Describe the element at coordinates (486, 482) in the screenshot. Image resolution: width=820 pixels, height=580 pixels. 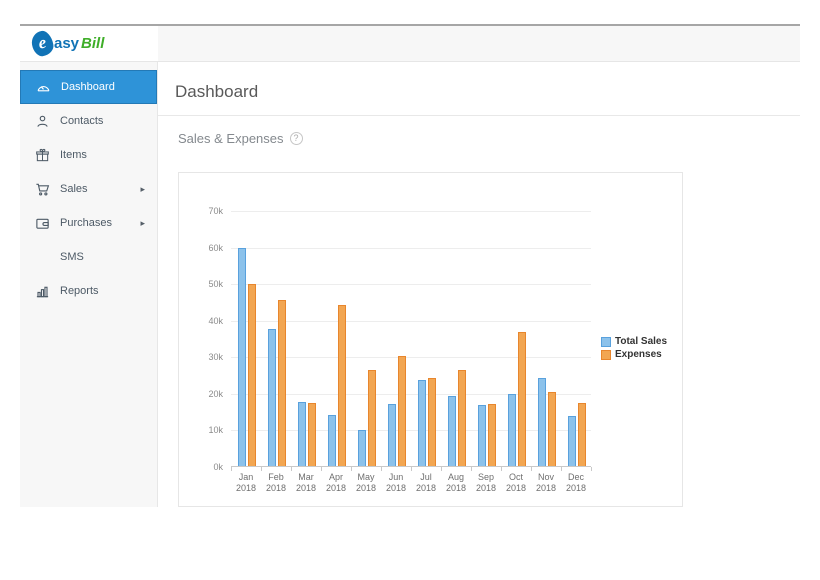
I see `x-tick-label: Sep 2018` at that location.